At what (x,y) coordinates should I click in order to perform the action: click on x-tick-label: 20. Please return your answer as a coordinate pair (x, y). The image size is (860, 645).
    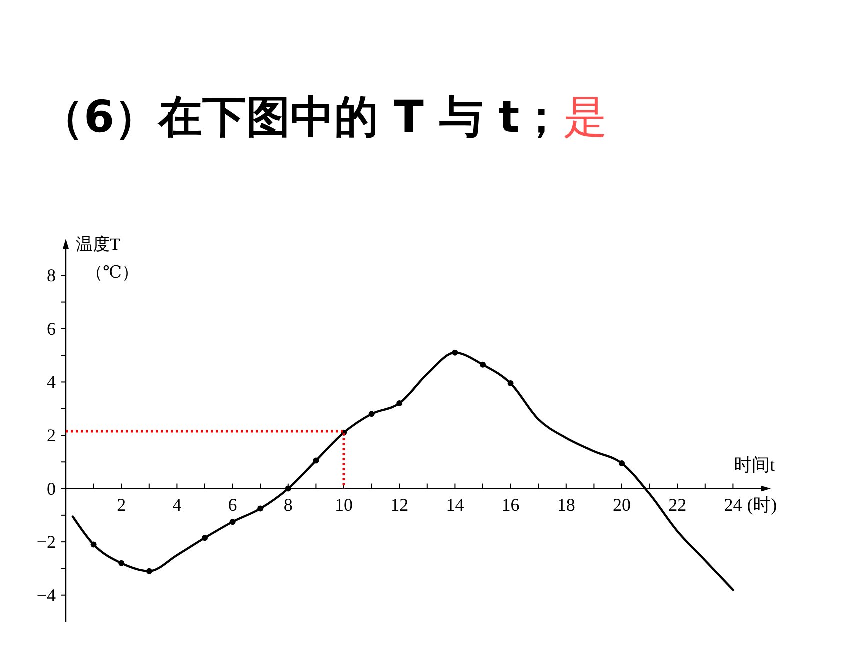
    Looking at the image, I should click on (622, 504).